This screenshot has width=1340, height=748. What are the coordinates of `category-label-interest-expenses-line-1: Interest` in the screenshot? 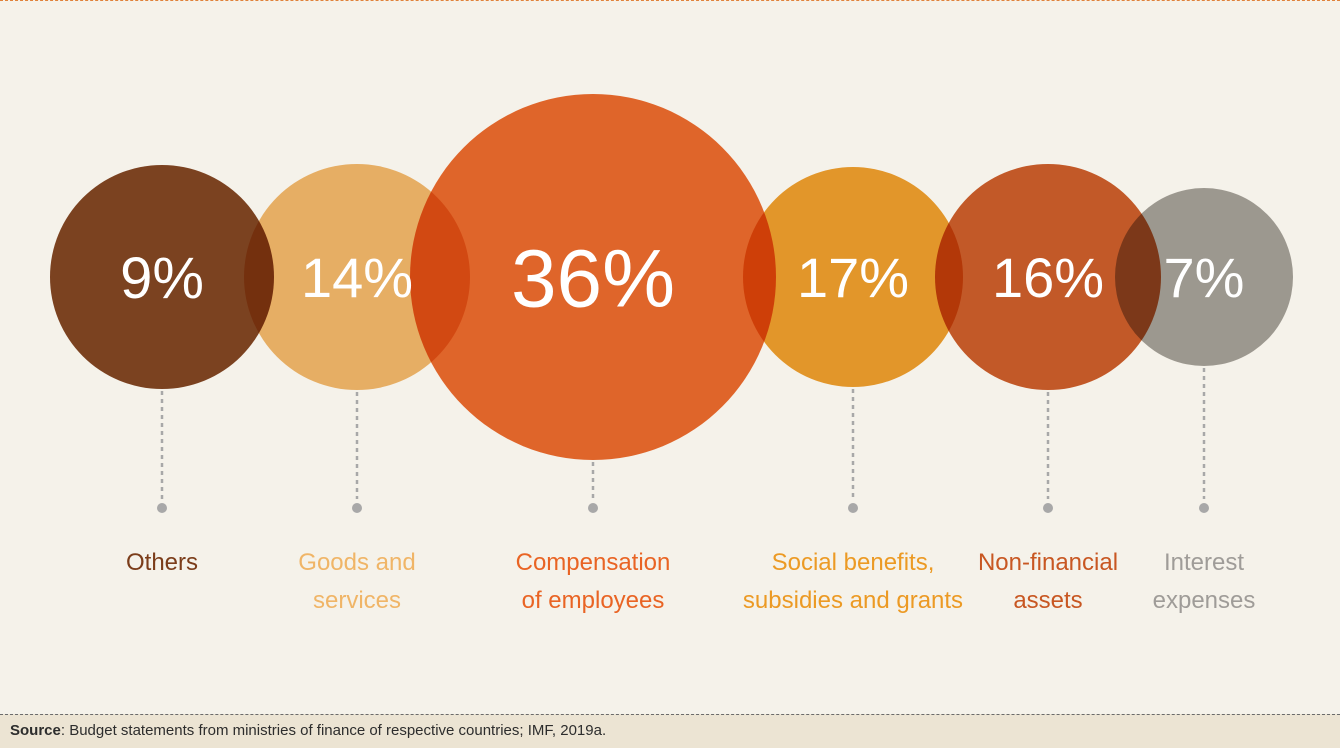 It's located at (1204, 562).